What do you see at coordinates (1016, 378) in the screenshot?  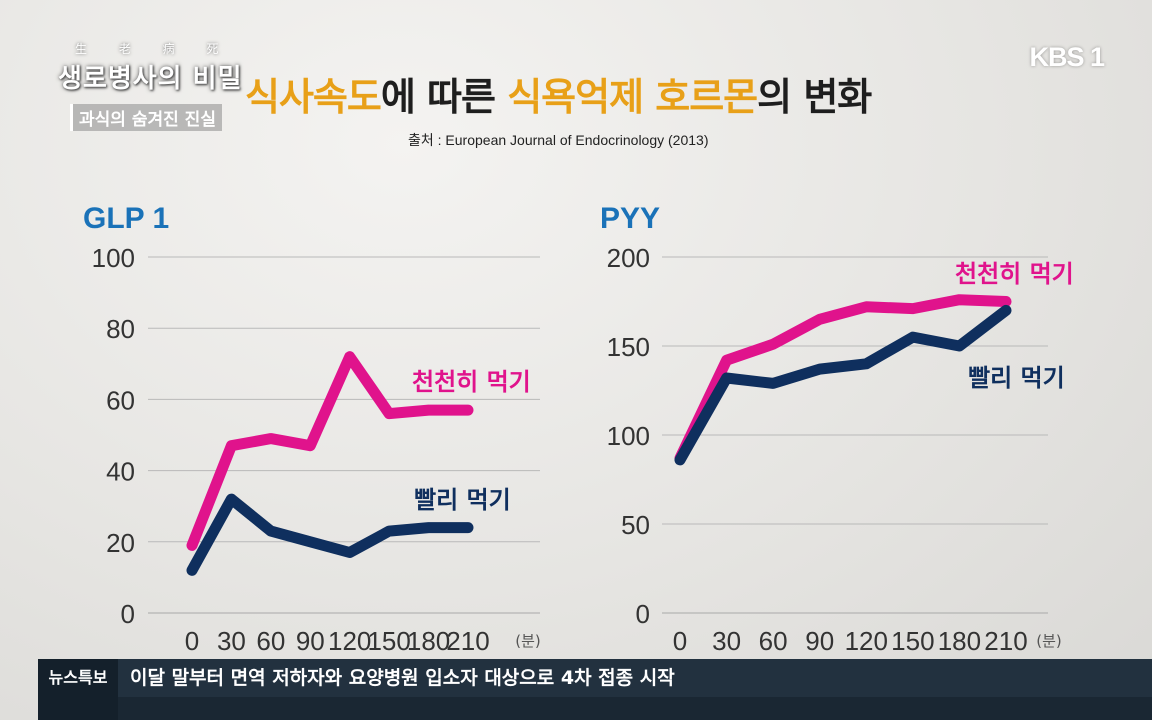 I see `pyy-series-fast-label: 빨리 먹기` at bounding box center [1016, 378].